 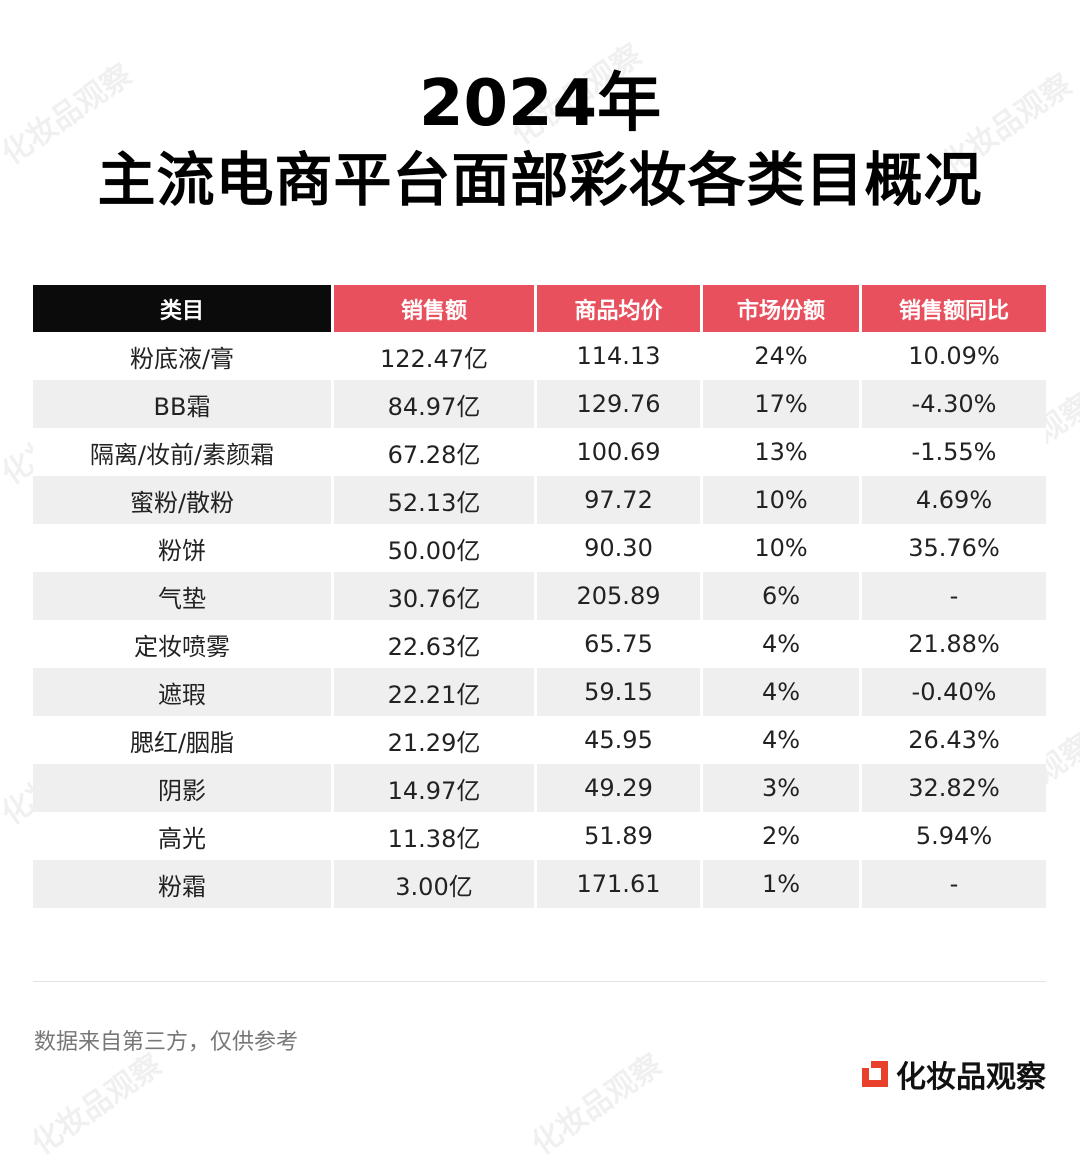 What do you see at coordinates (540, 104) in the screenshot?
I see `page-title: 2024年` at bounding box center [540, 104].